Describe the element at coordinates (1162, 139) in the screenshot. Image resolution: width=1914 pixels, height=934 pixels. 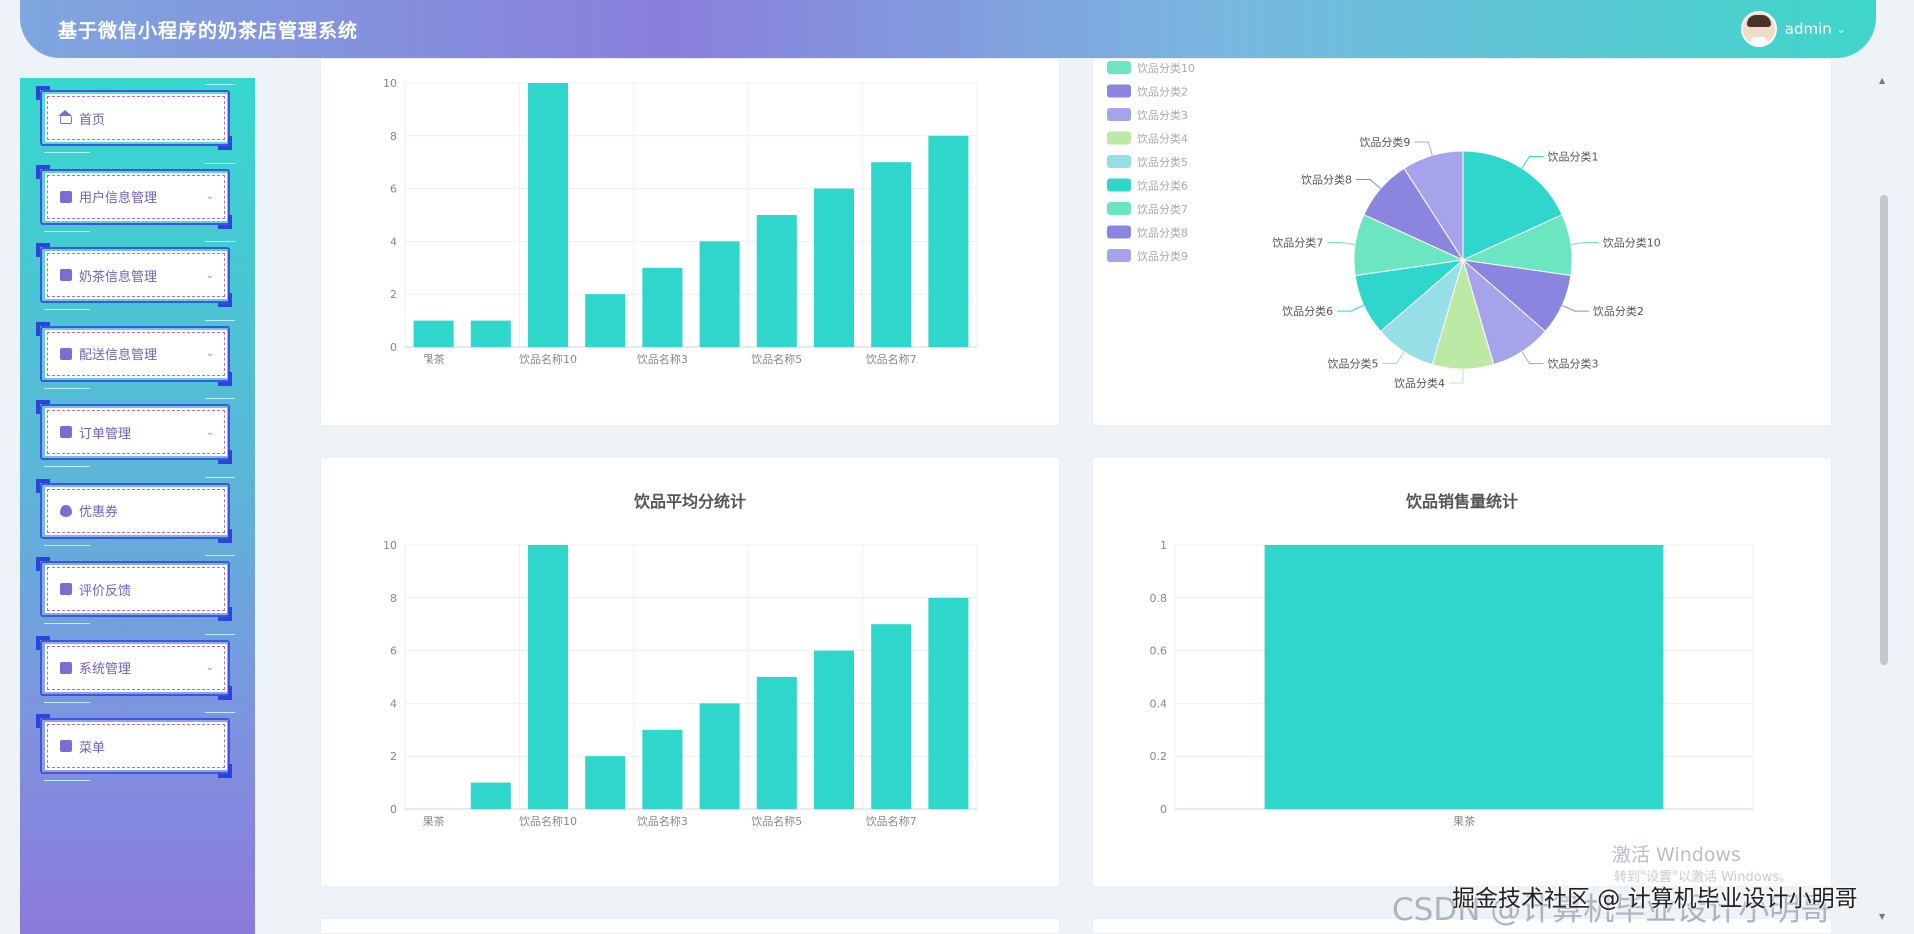
I see `legend-label: 饮品分类4` at that location.